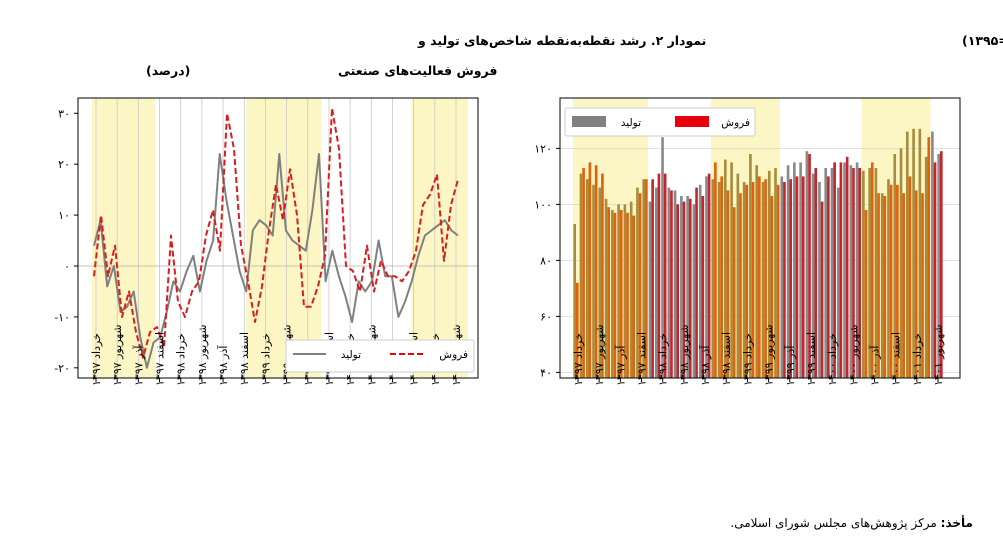 This screenshot has width=1003, height=555. Describe the element at coordinates (874, 365) in the screenshot. I see `x-tick-label: آذر ۱۴۰۰` at that location.